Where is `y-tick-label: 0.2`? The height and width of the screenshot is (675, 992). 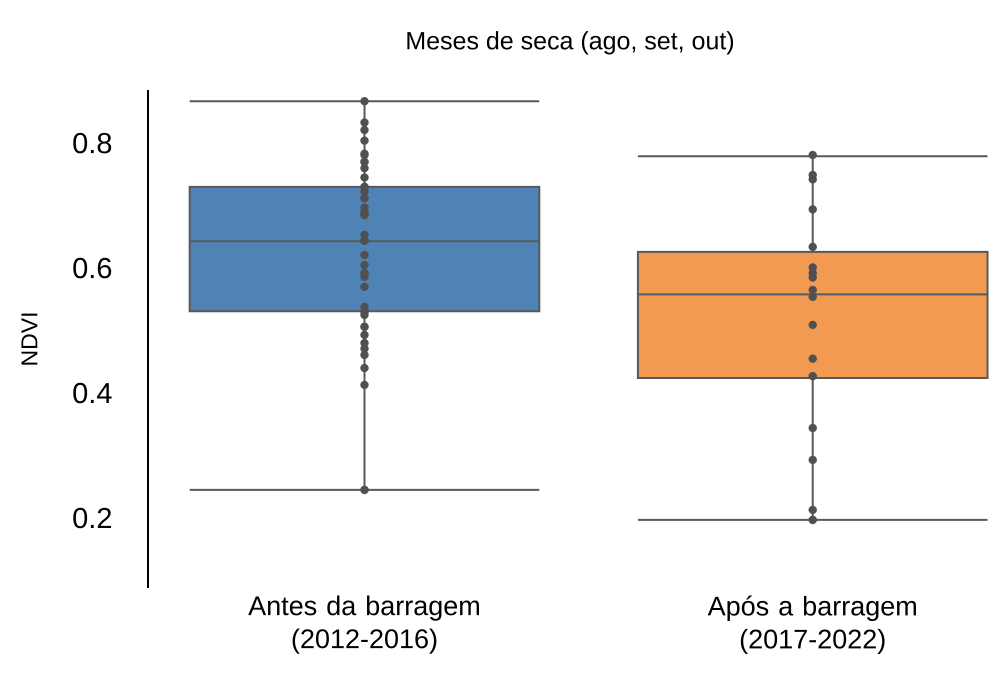 y-tick-label: 0.2 is located at coordinates (92, 518).